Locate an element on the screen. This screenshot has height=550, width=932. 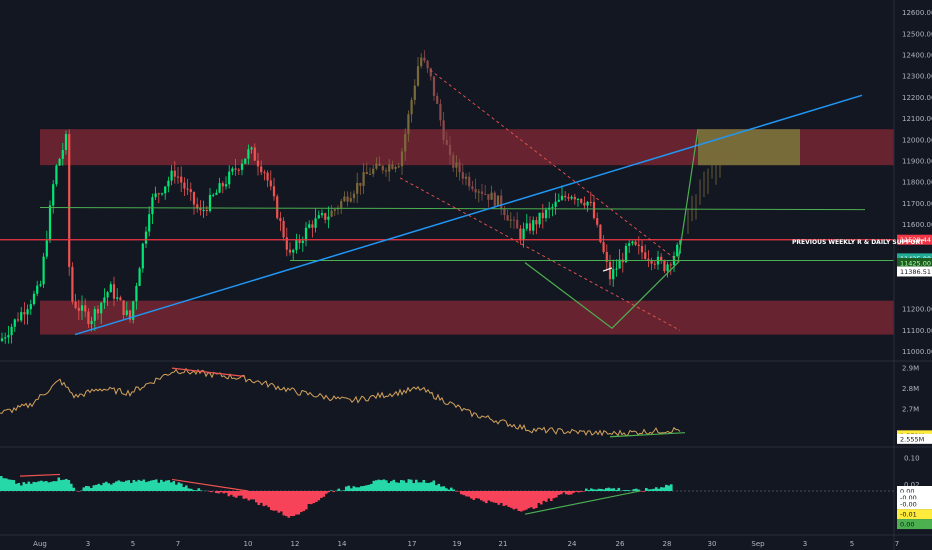
price-tag-label: -0.00 is located at coordinates (908, 505).